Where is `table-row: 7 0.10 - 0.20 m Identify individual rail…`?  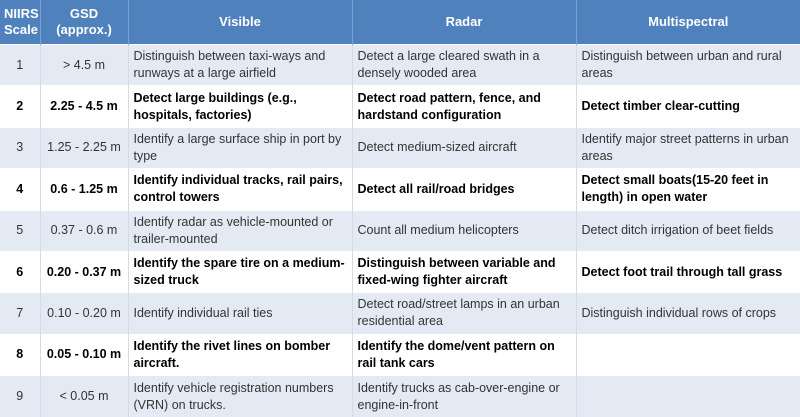
table-row: 7 0.10 - 0.20 m Identify individual rail… is located at coordinates (400, 313).